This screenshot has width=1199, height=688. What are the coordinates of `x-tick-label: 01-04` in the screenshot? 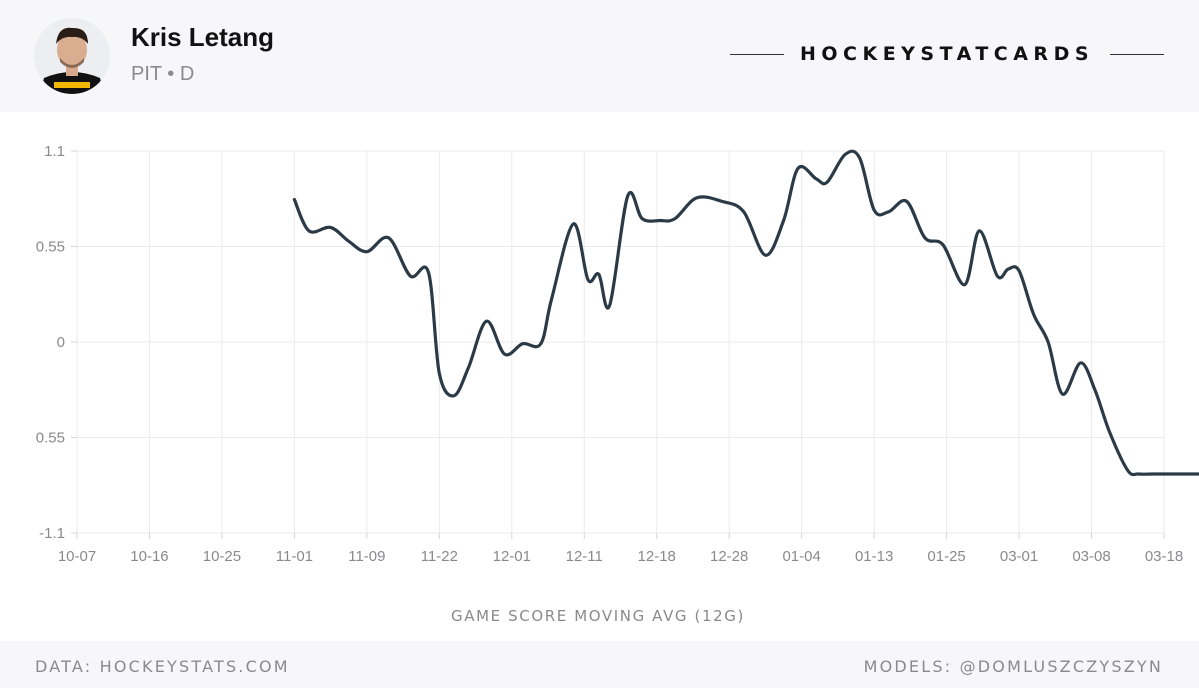 It's located at (801, 556).